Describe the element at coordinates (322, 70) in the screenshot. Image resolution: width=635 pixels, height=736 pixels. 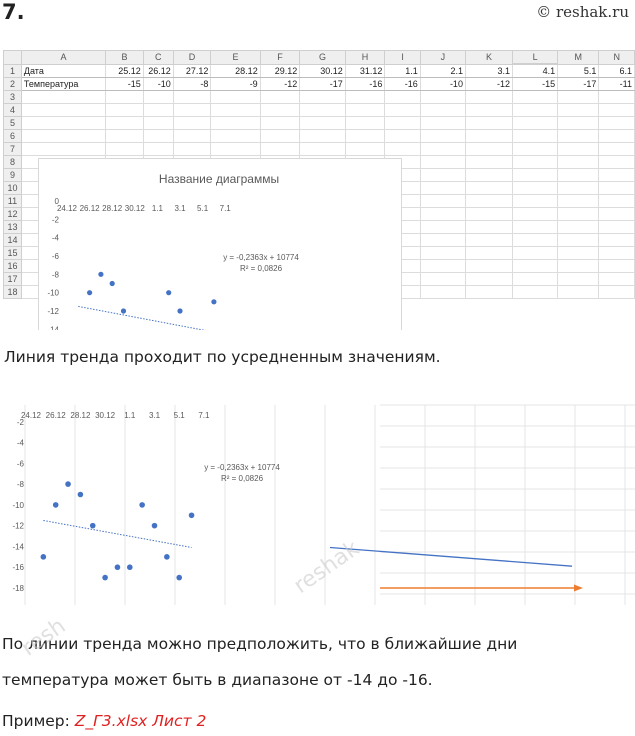
I see `cell: 30.12` at that location.